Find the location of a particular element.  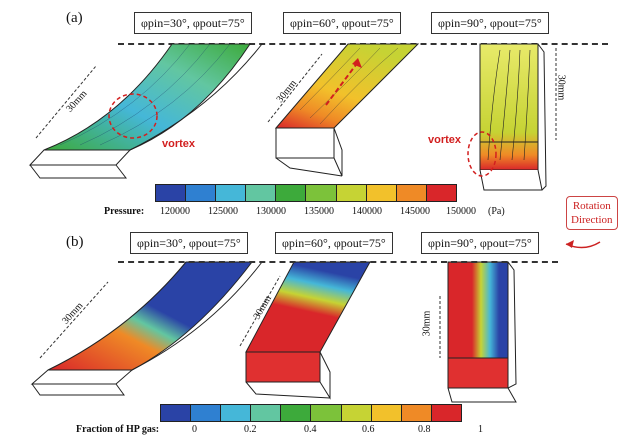

hp-gas-tick-6: 1 is located at coordinates (480, 429).